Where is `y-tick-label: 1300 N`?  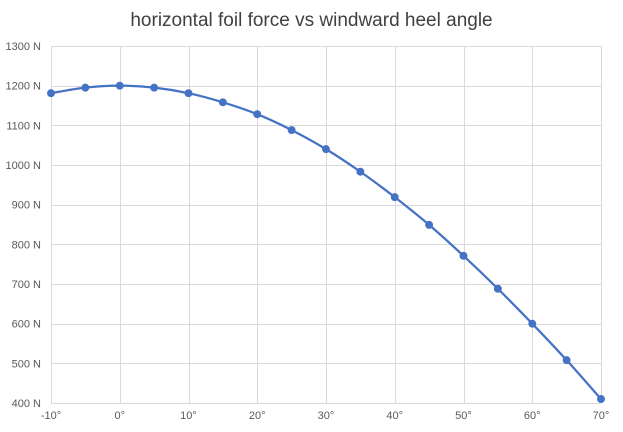 y-tick-label: 1300 N is located at coordinates (24, 47).